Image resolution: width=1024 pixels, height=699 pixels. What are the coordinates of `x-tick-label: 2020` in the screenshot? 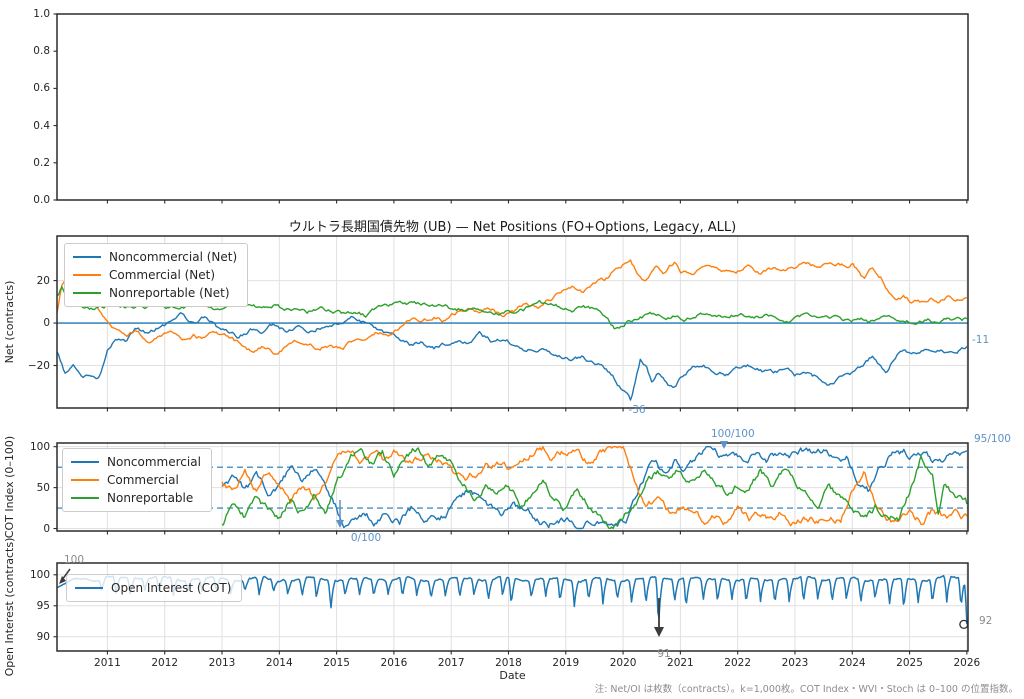 It's located at (623, 663).